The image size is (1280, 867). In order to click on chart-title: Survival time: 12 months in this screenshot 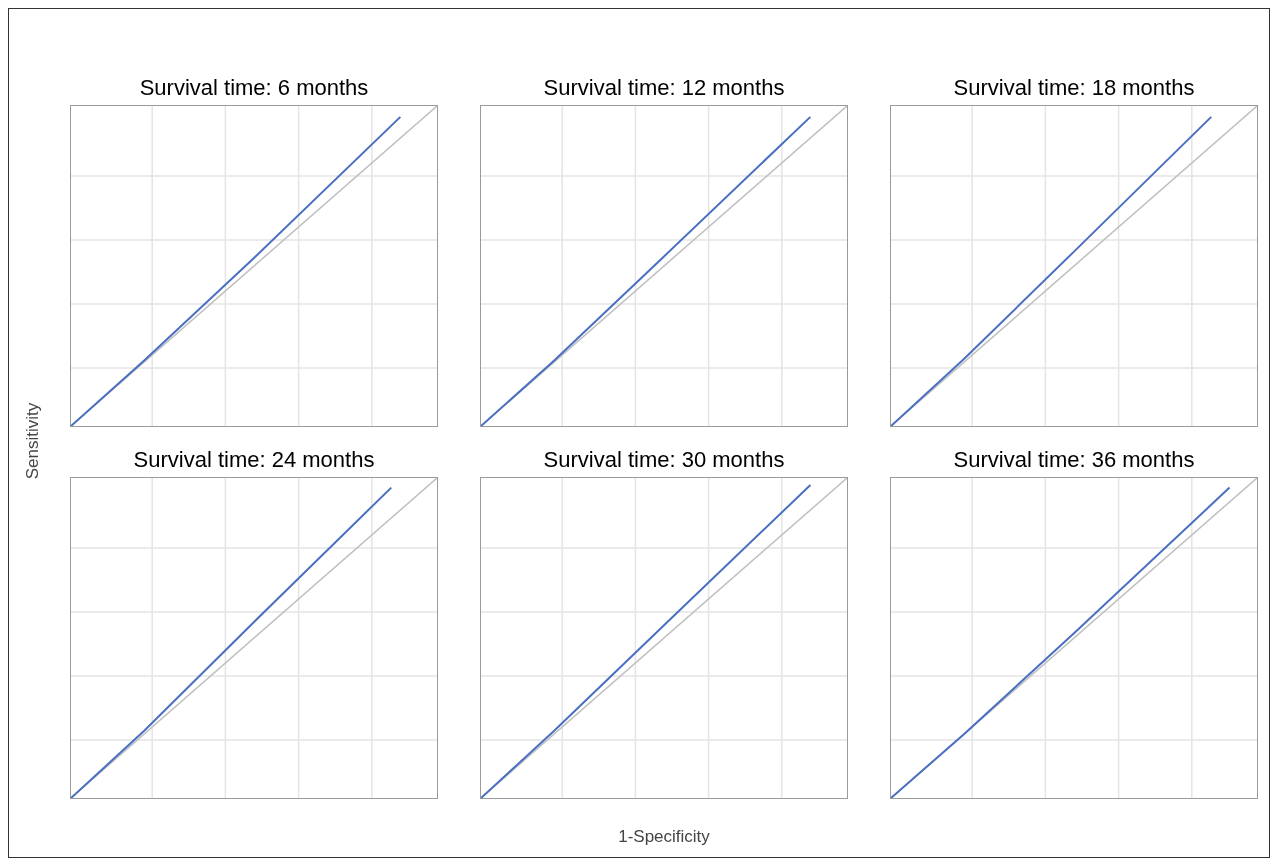, I will do `click(664, 88)`.